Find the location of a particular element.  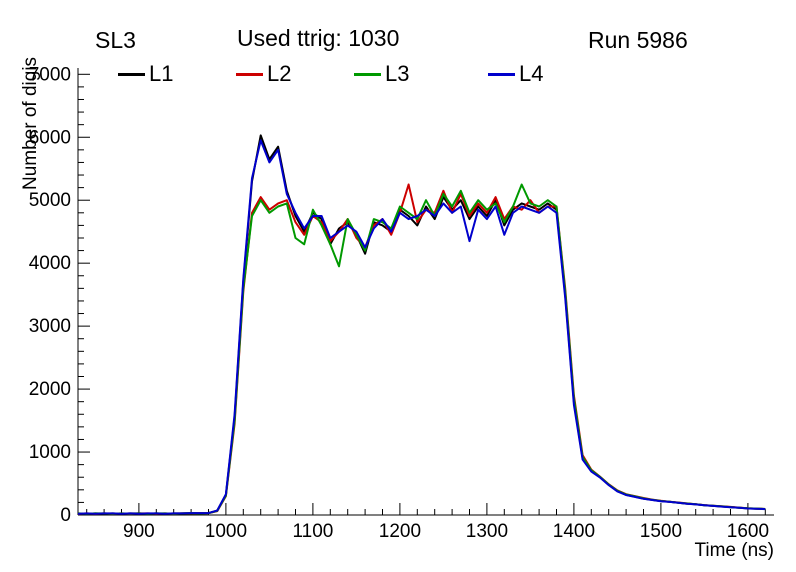

pad-title-left: SL3 is located at coordinates (115, 40).